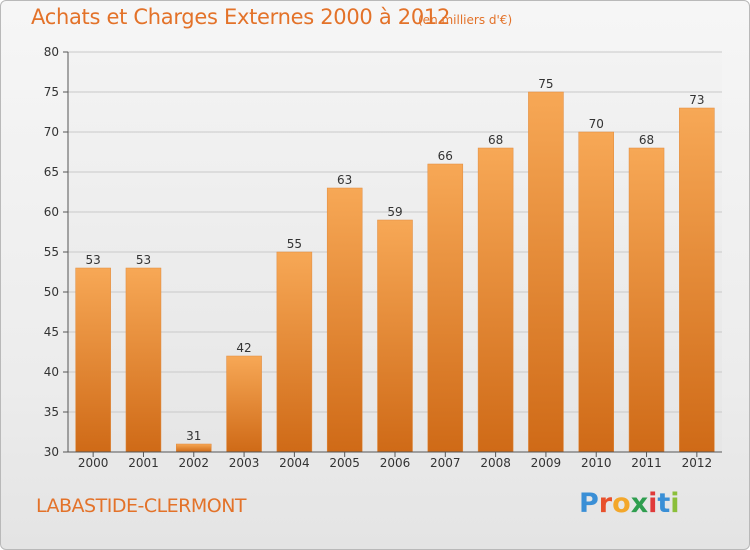 This screenshot has height=550, width=750. Describe the element at coordinates (445, 156) in the screenshot. I see `bar-value-label: 66` at that location.